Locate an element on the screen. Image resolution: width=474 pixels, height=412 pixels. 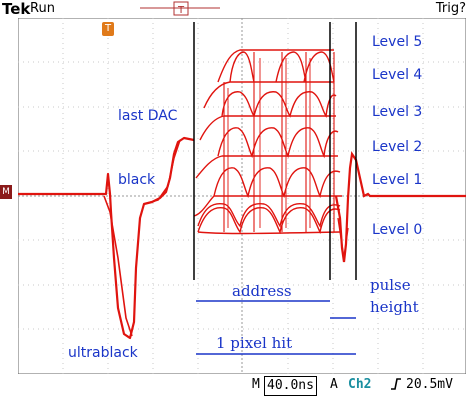
height-label: height is located at coordinates (394, 307).